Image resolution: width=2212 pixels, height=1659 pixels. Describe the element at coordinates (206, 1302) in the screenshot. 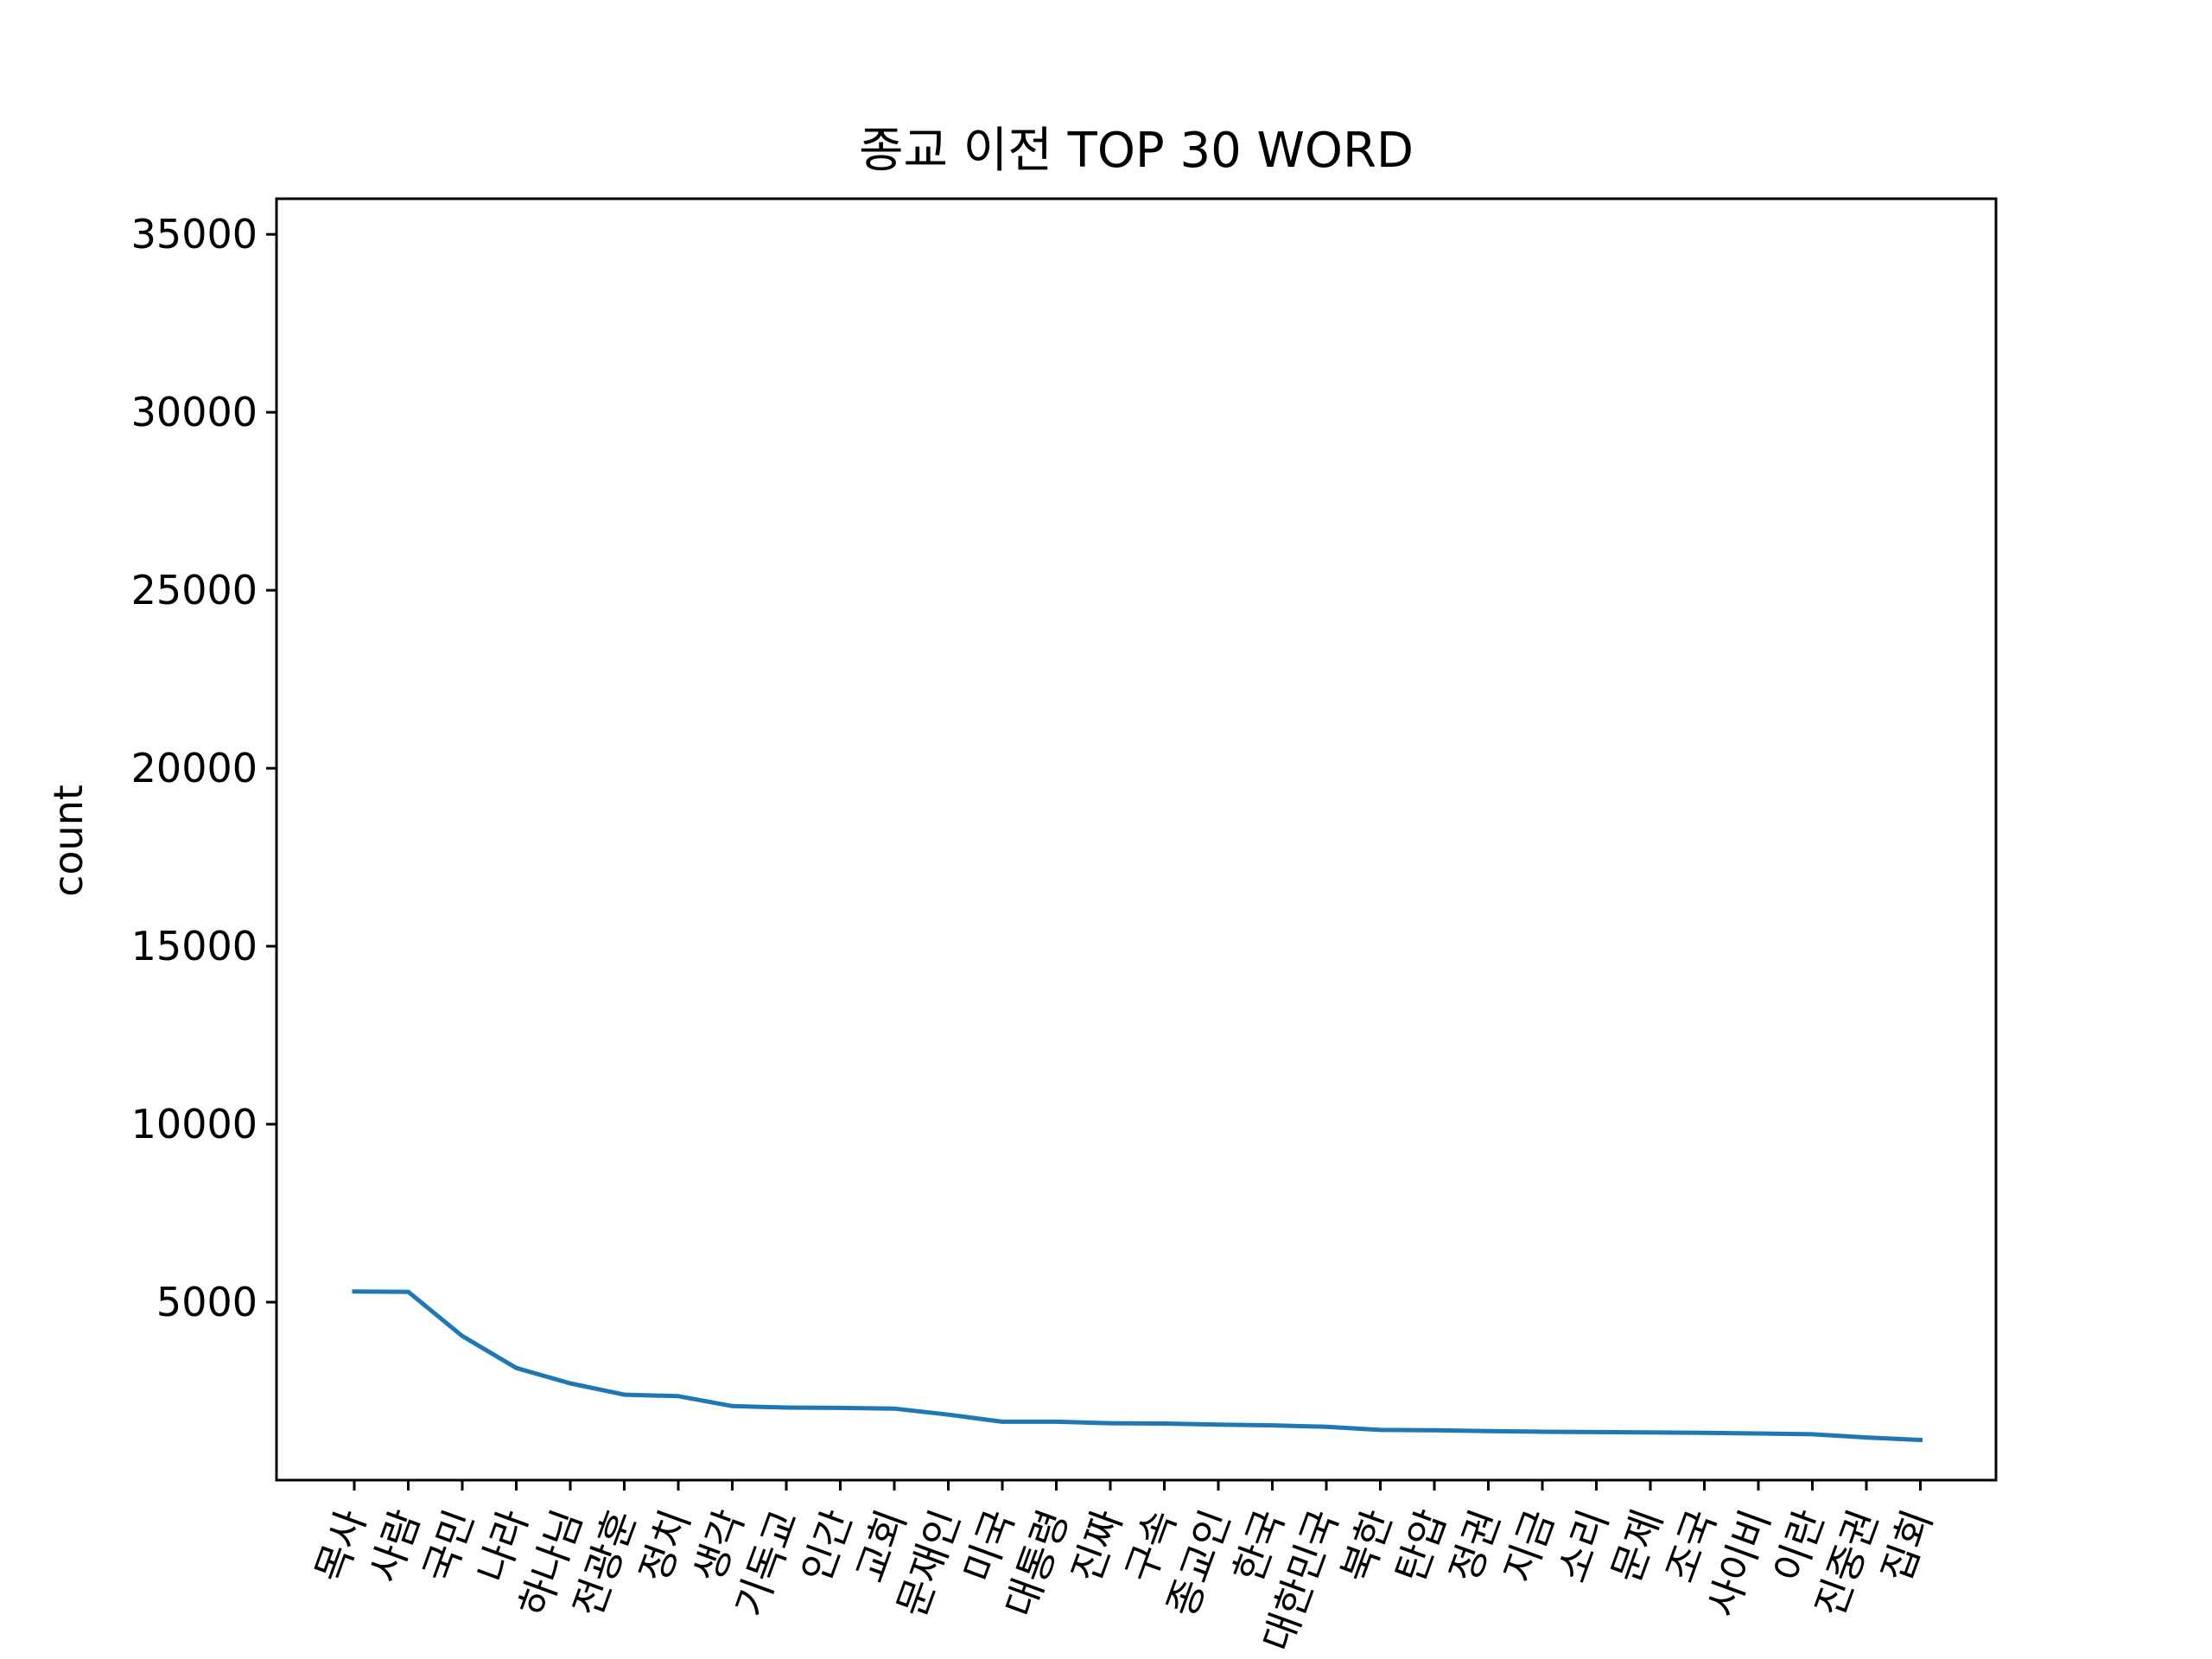

I see `y-tick-label: 5000` at that location.